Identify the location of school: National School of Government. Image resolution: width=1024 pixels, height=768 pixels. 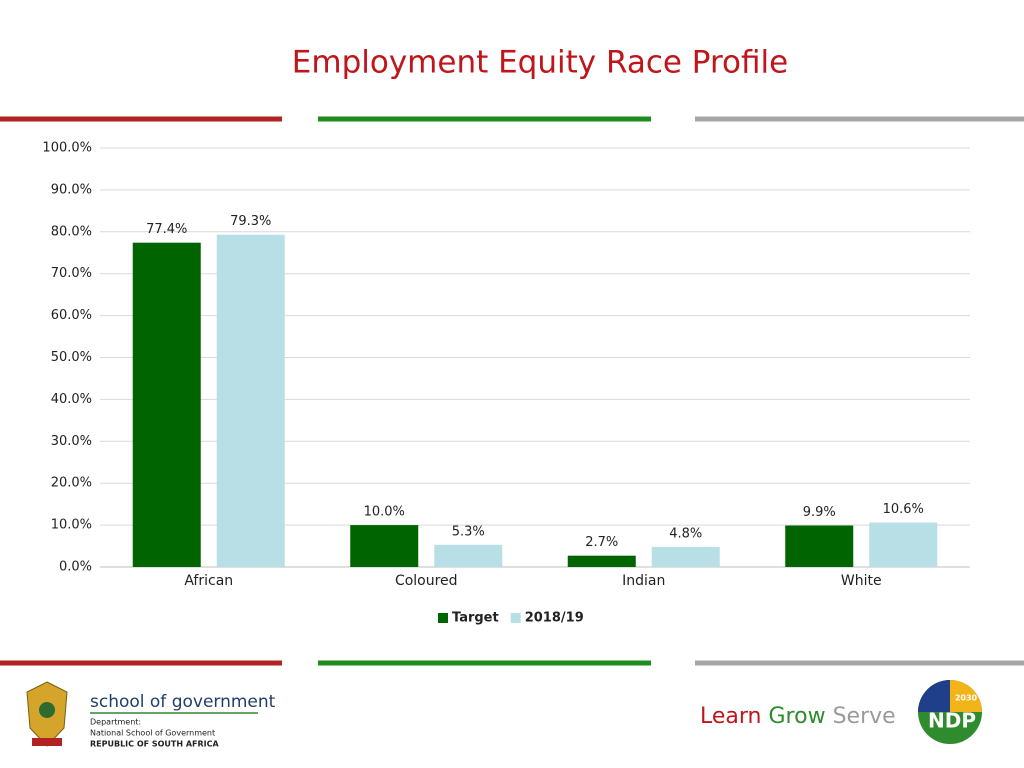
(152, 733).